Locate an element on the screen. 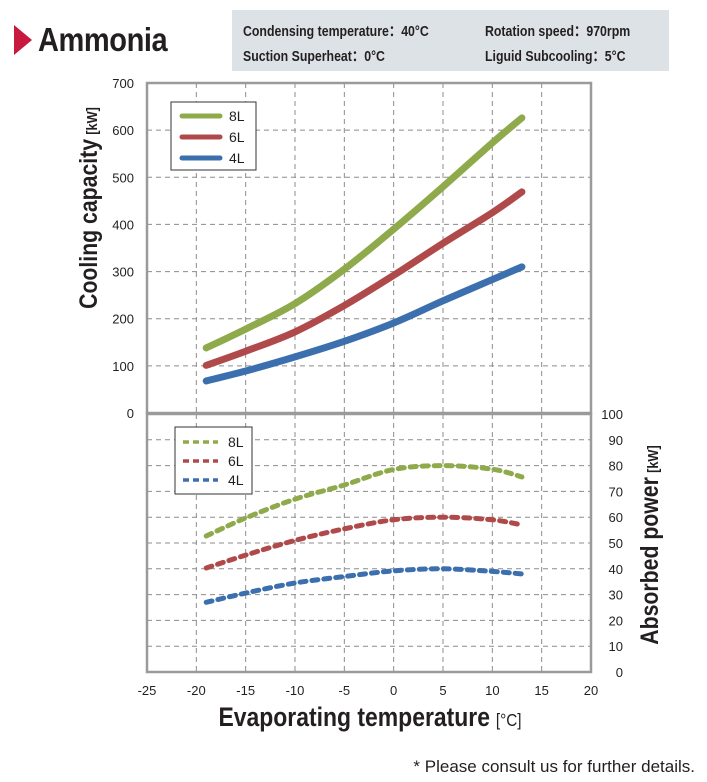 This screenshot has width=707, height=782. condition-suction-superheat: Suction Superheat：0°C is located at coordinates (314, 57).